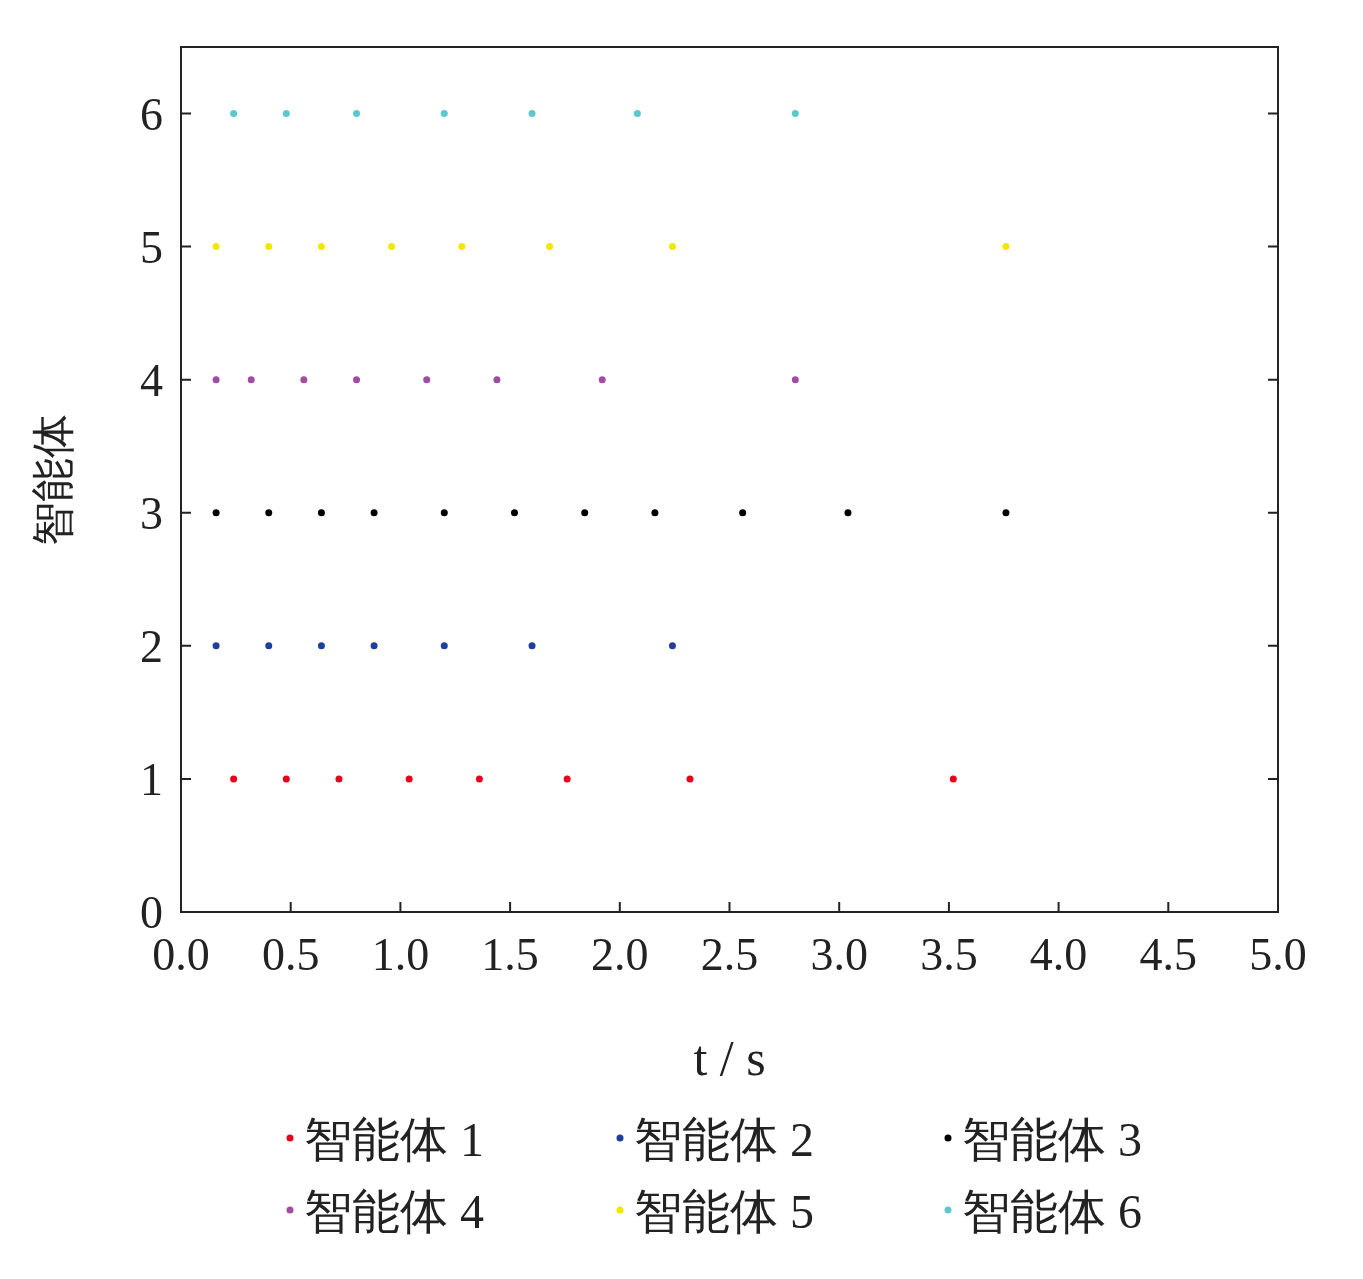 The width and height of the screenshot is (1363, 1279). Describe the element at coordinates (1052, 1211) in the screenshot. I see `legend-label: 智能体 6` at that location.